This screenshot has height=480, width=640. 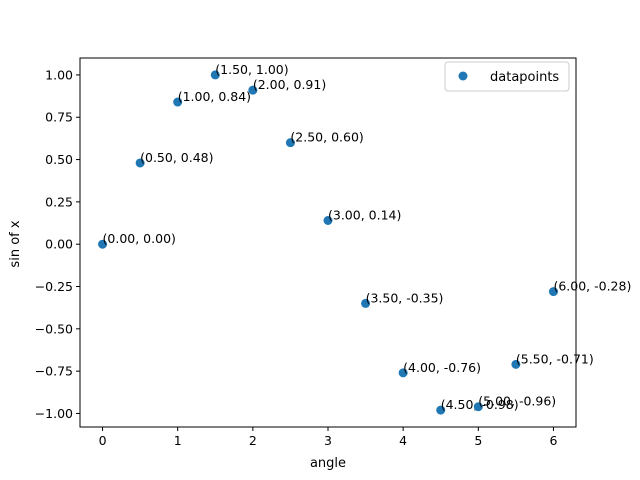 What do you see at coordinates (524, 77) in the screenshot?
I see `legend-label: datapoints` at bounding box center [524, 77].